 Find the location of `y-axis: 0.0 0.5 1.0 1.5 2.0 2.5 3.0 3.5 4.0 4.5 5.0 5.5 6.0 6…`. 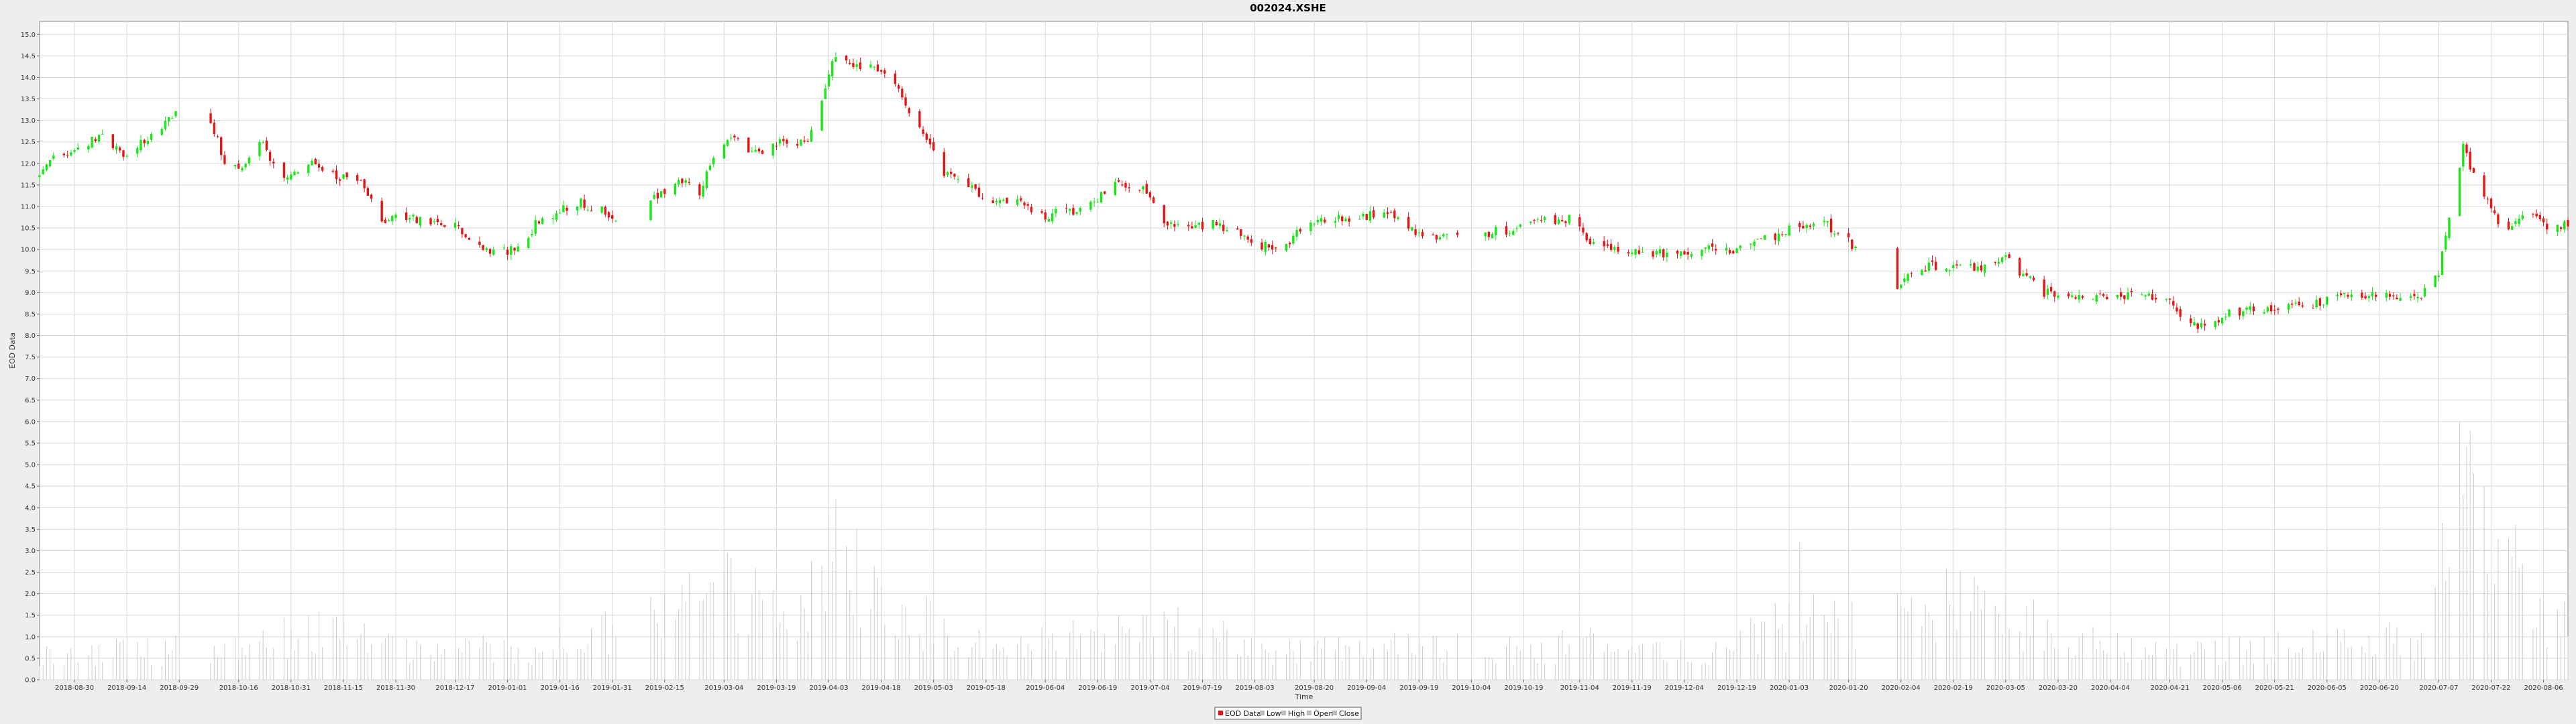

y-axis: 0.0 0.5 1.0 1.5 2.0 2.5 3.0 3.5 4.0 4.5 5.0 5.5 6.0 6… is located at coordinates (30, 358).